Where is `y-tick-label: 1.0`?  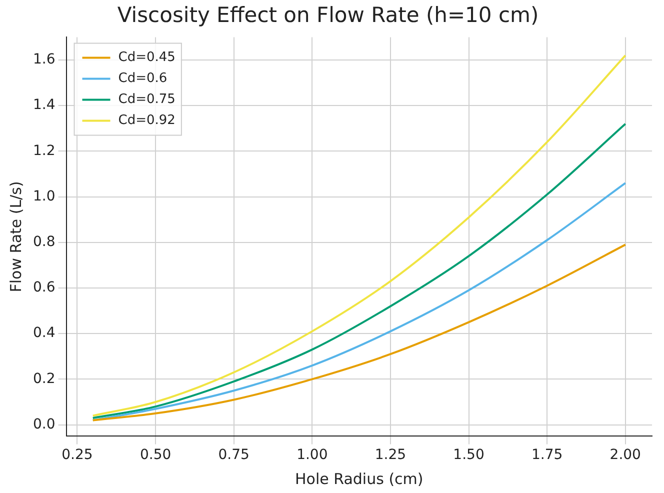 y-tick-label: 1.0 is located at coordinates (44, 196).